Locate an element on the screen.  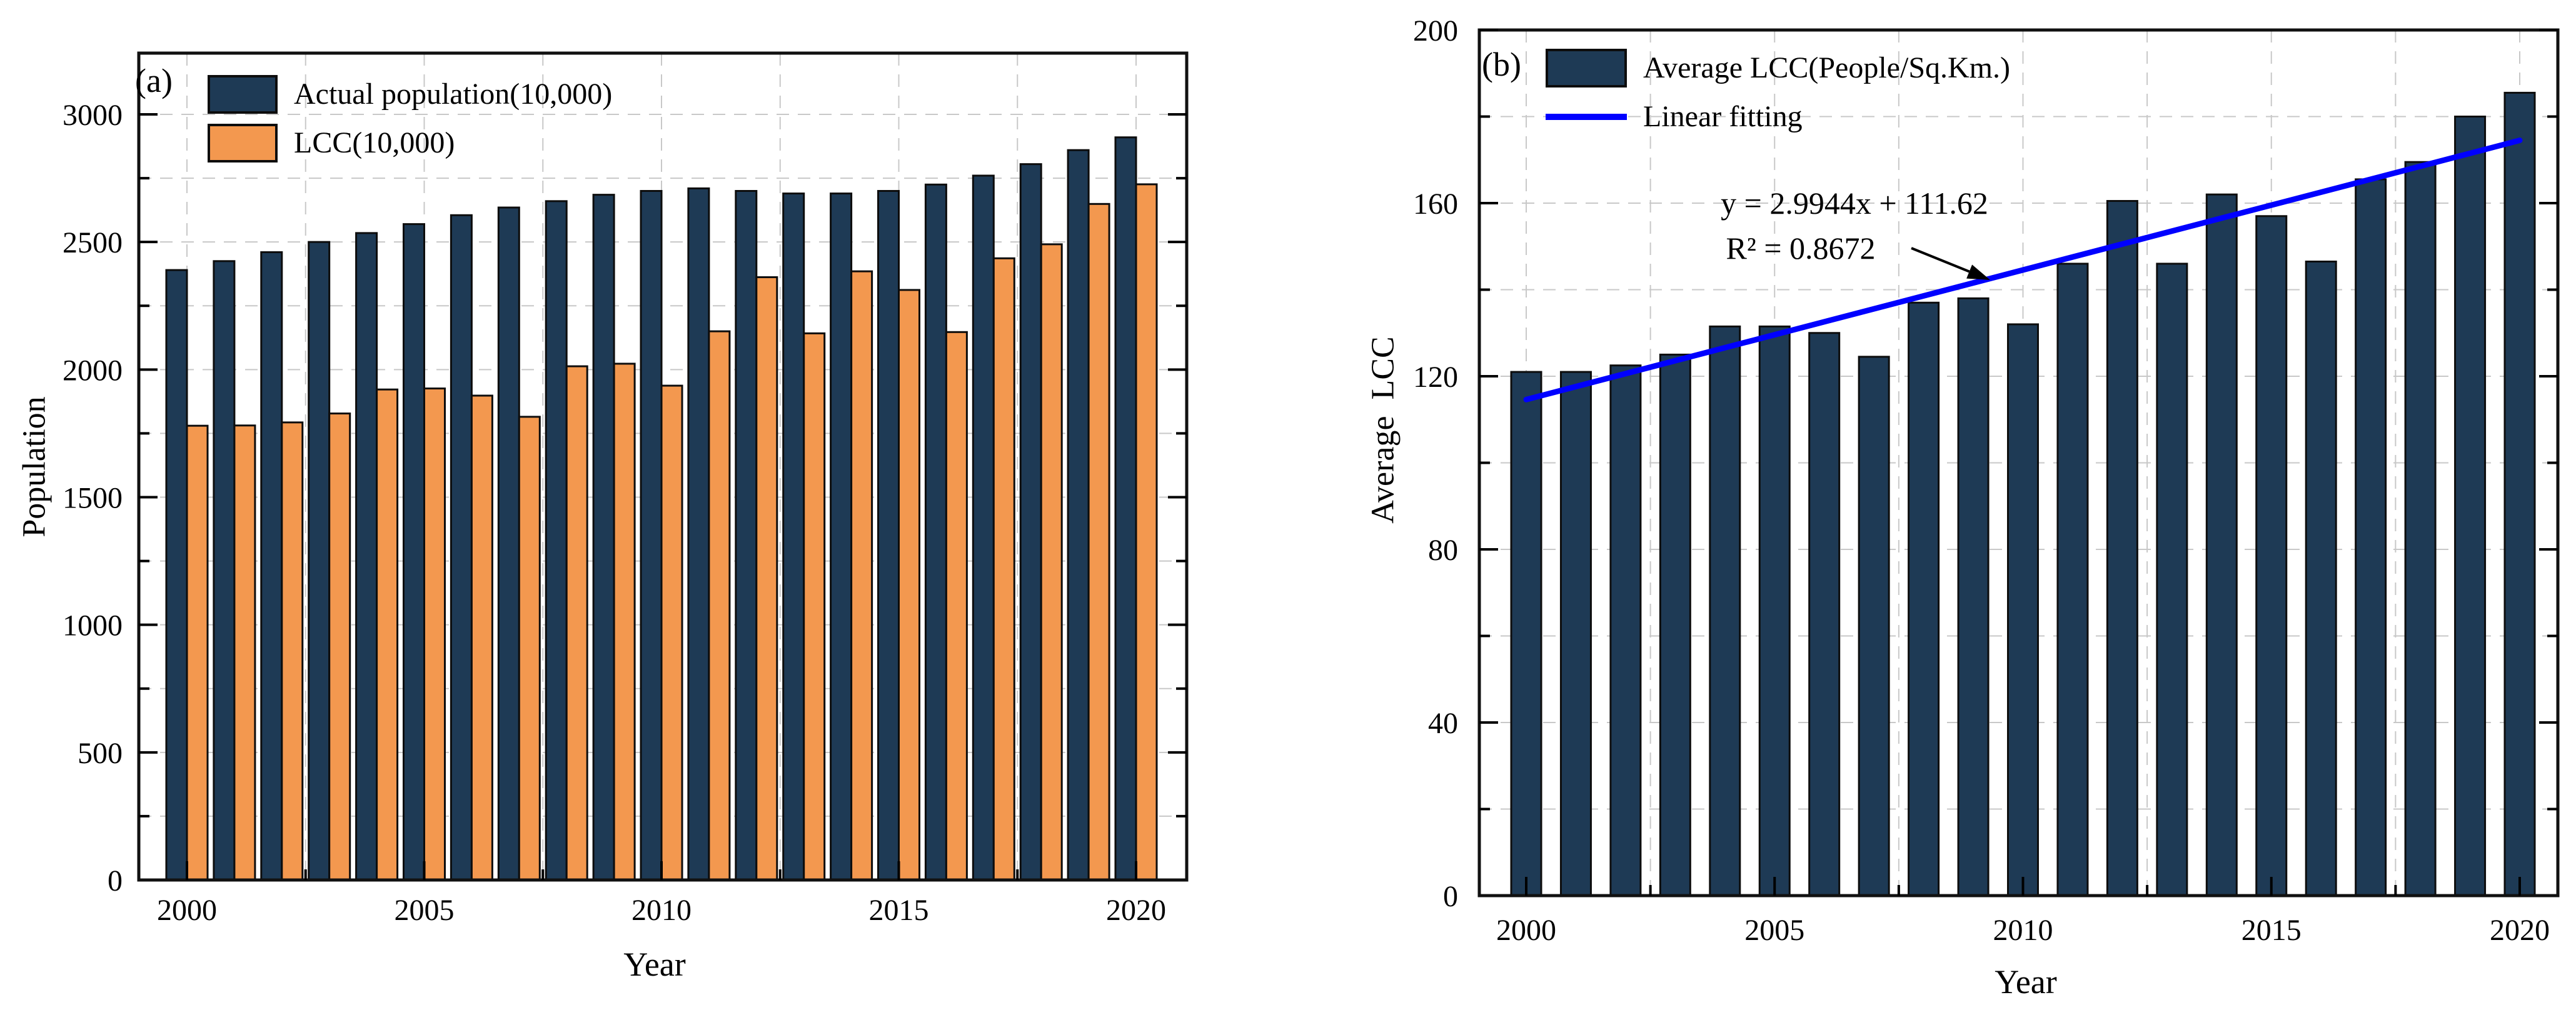
orange-swatch-icon is located at coordinates (243, 143).